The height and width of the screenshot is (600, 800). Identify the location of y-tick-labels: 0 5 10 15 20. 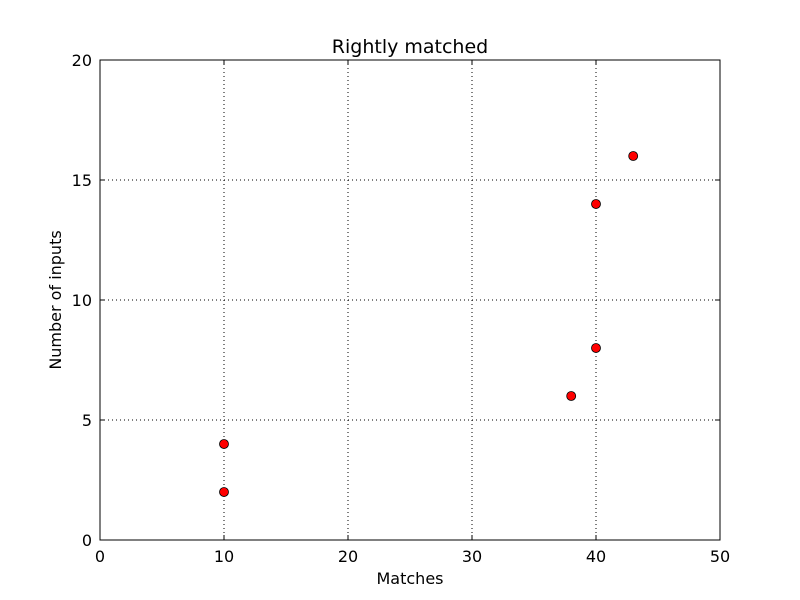
(82, 300).